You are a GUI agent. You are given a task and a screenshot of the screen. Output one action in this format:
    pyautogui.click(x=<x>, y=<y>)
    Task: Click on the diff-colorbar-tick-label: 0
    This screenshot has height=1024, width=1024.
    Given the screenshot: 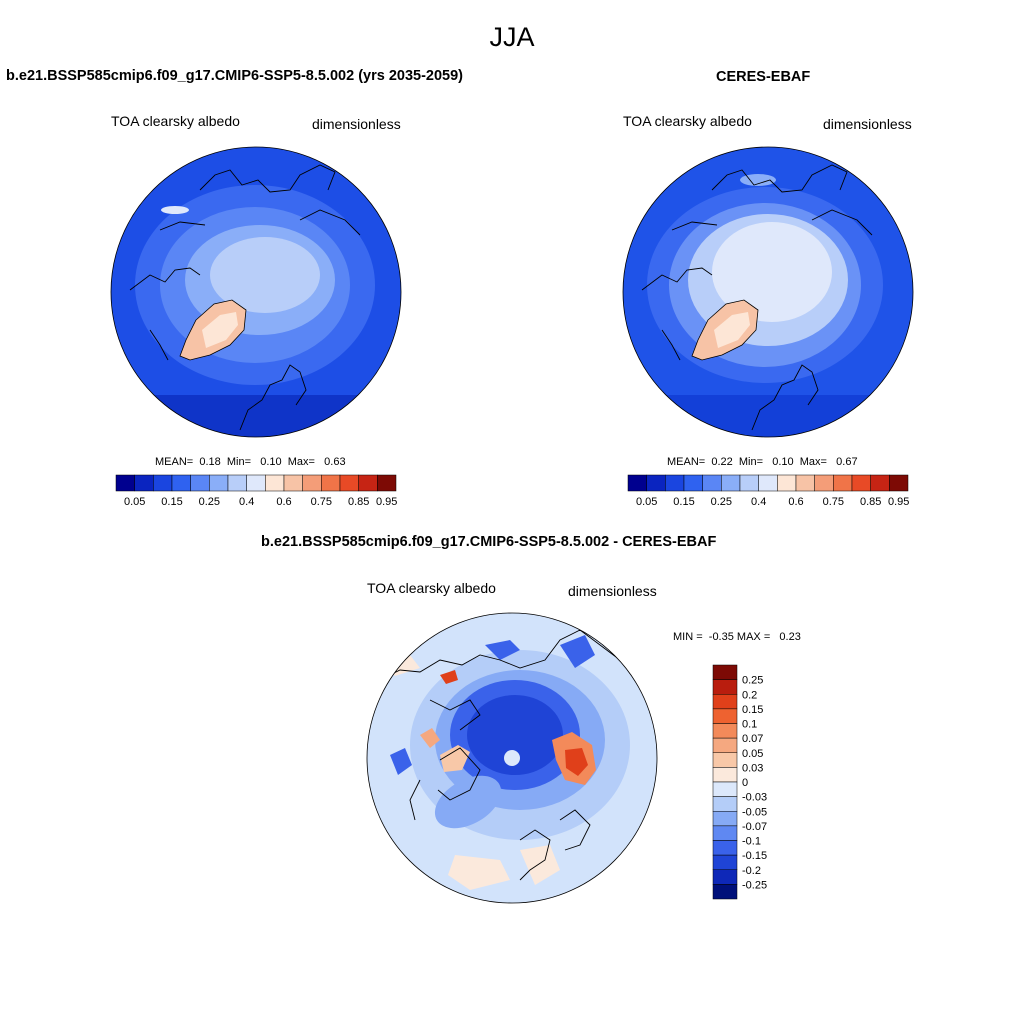 What is the action you would take?
    pyautogui.click(x=745, y=783)
    